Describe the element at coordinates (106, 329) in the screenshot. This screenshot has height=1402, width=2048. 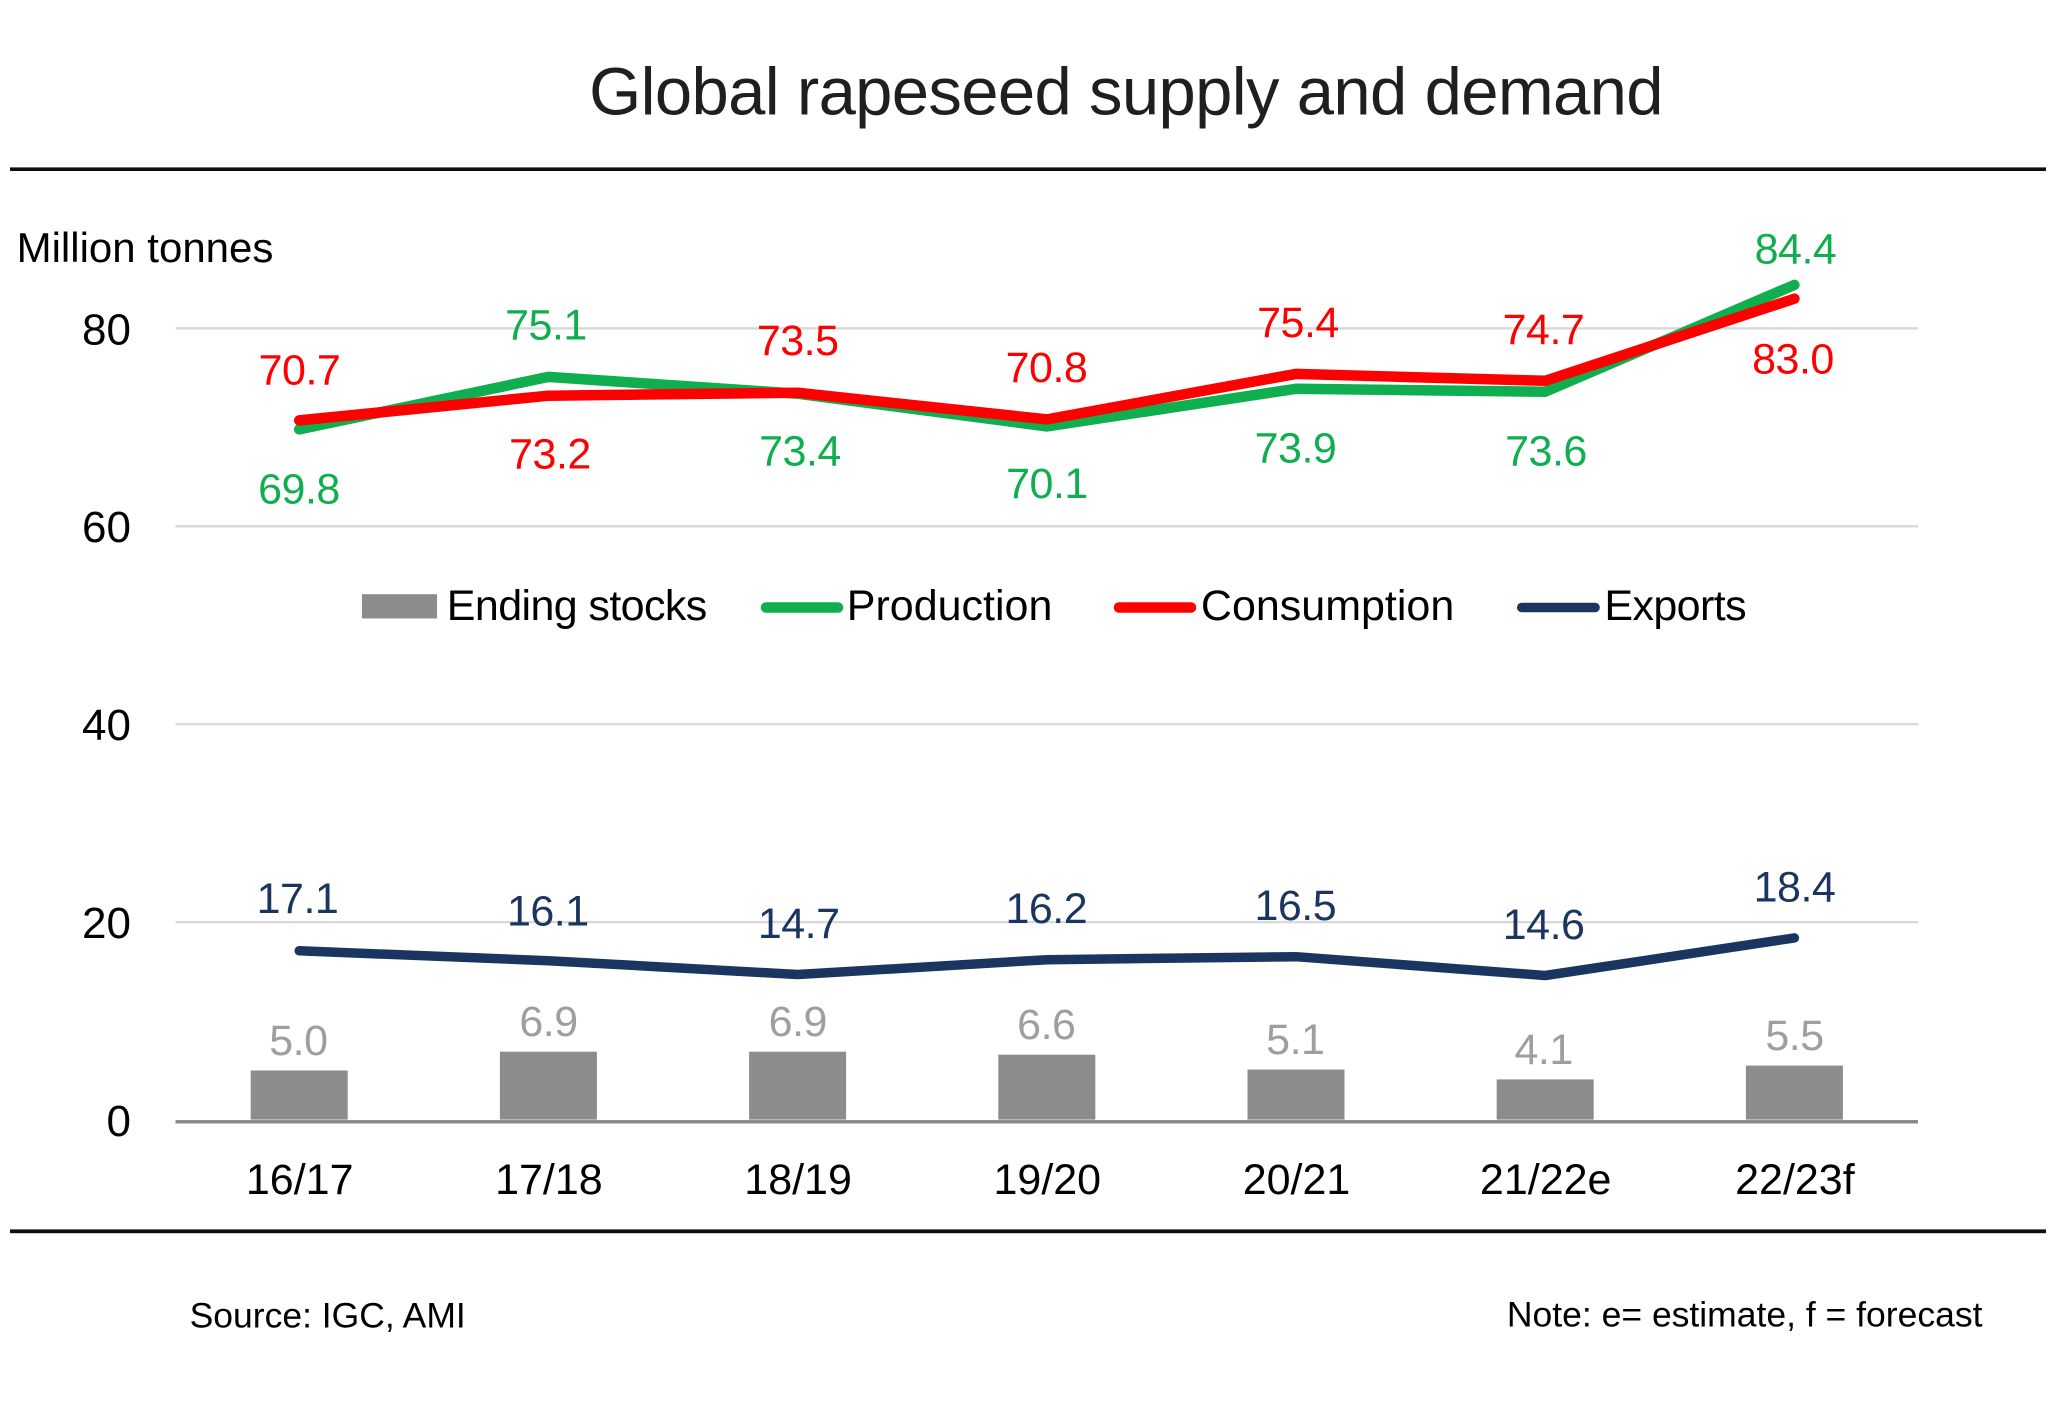
I see `svg-text: 80` at that location.